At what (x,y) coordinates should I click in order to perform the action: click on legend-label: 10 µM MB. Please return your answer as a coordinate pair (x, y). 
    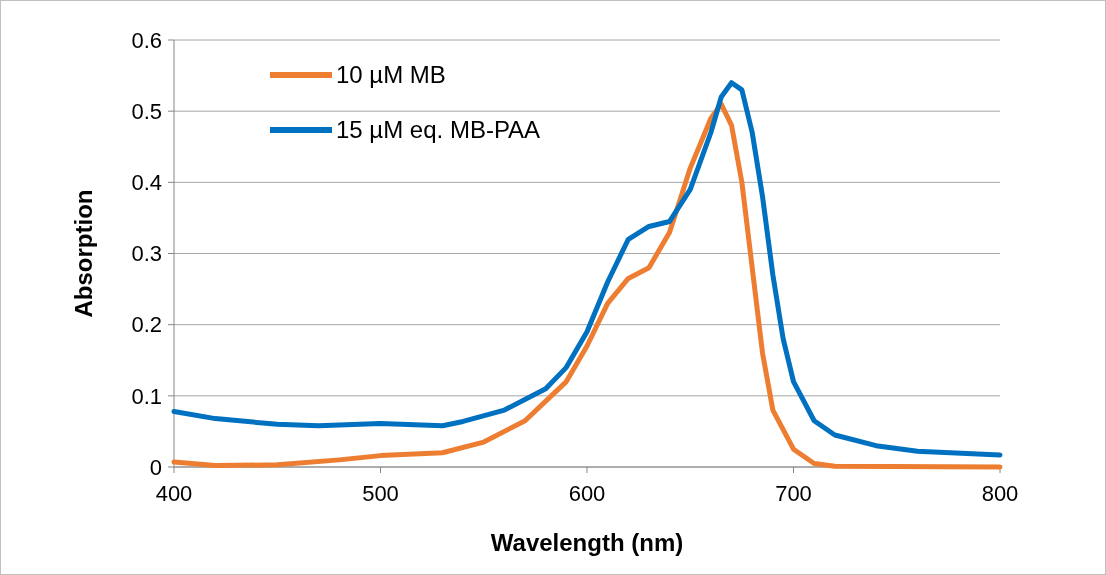
    Looking at the image, I should click on (391, 75).